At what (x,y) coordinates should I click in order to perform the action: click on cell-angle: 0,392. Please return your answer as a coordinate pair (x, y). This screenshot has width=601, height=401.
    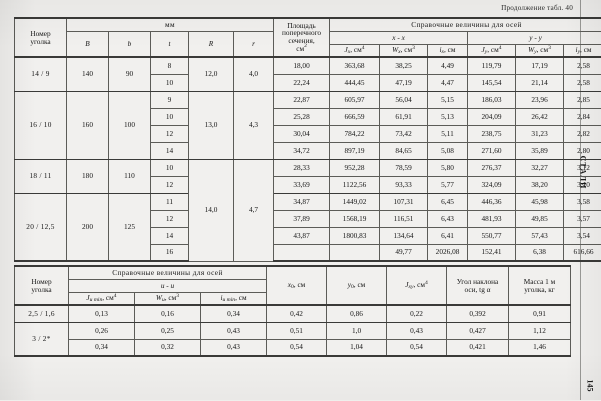
    Looking at the image, I should click on (478, 313).